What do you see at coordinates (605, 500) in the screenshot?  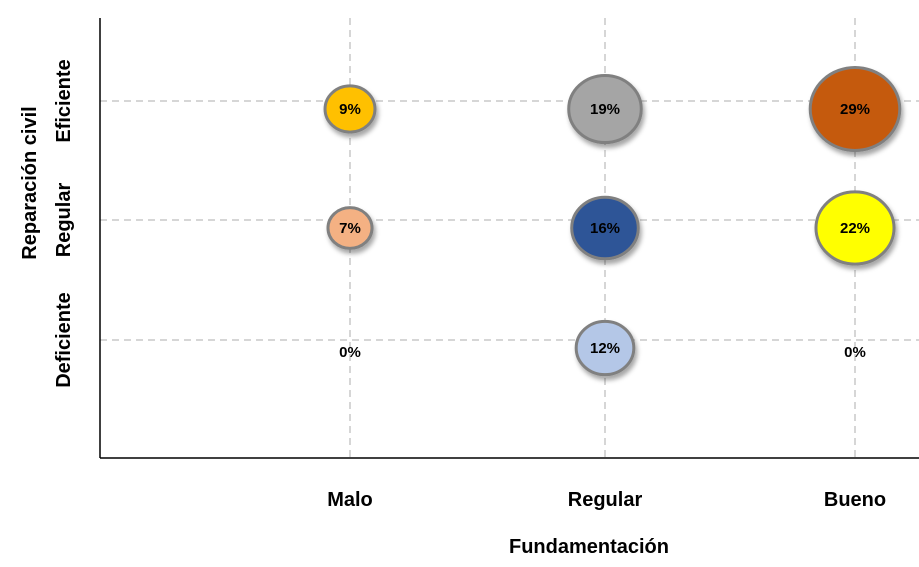 I see `x-tick-regular: Regular` at bounding box center [605, 500].